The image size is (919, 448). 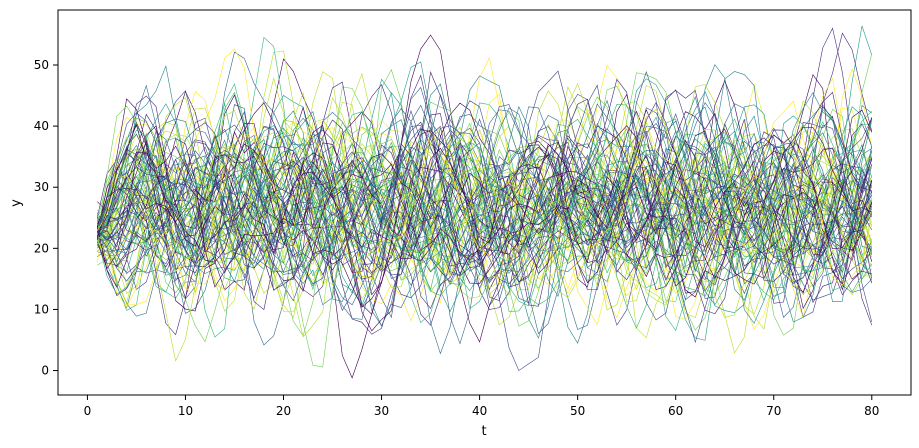 I want to click on x-tick-label: 0, so click(x=88, y=411).